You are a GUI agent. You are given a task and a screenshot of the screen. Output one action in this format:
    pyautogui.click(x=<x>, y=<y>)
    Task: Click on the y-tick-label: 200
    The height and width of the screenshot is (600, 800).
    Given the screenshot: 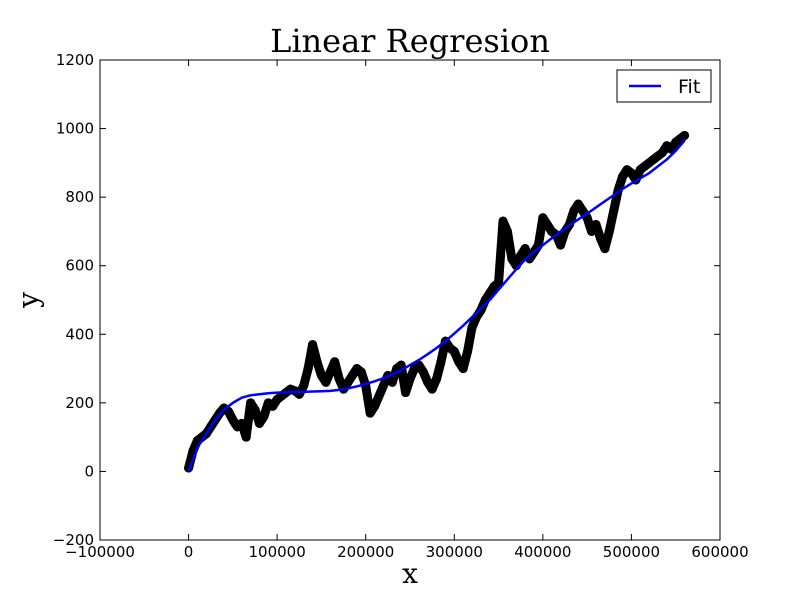 What is the action you would take?
    pyautogui.click(x=79, y=403)
    